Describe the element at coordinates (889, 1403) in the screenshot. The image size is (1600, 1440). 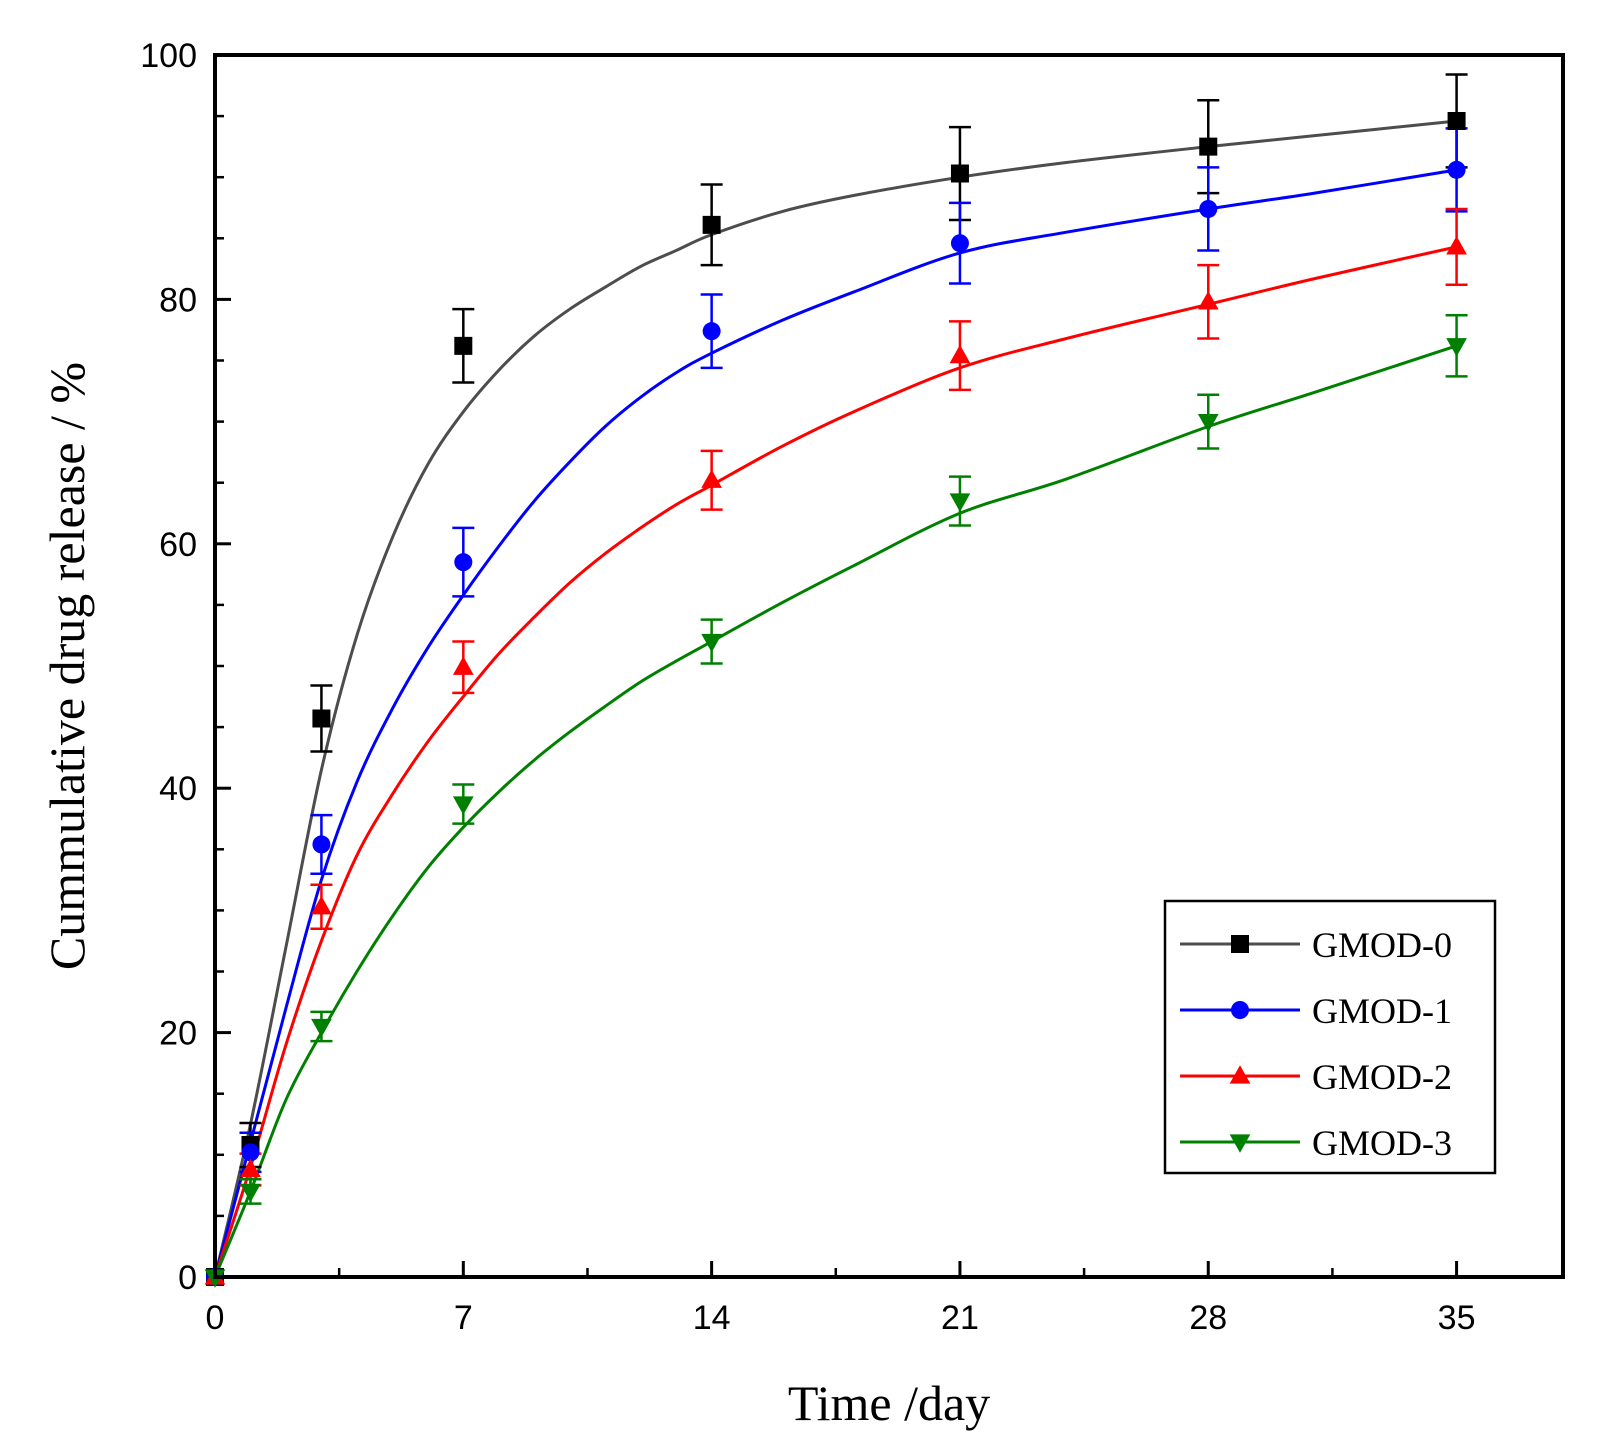
I see `x-axis-title: Time /day` at that location.